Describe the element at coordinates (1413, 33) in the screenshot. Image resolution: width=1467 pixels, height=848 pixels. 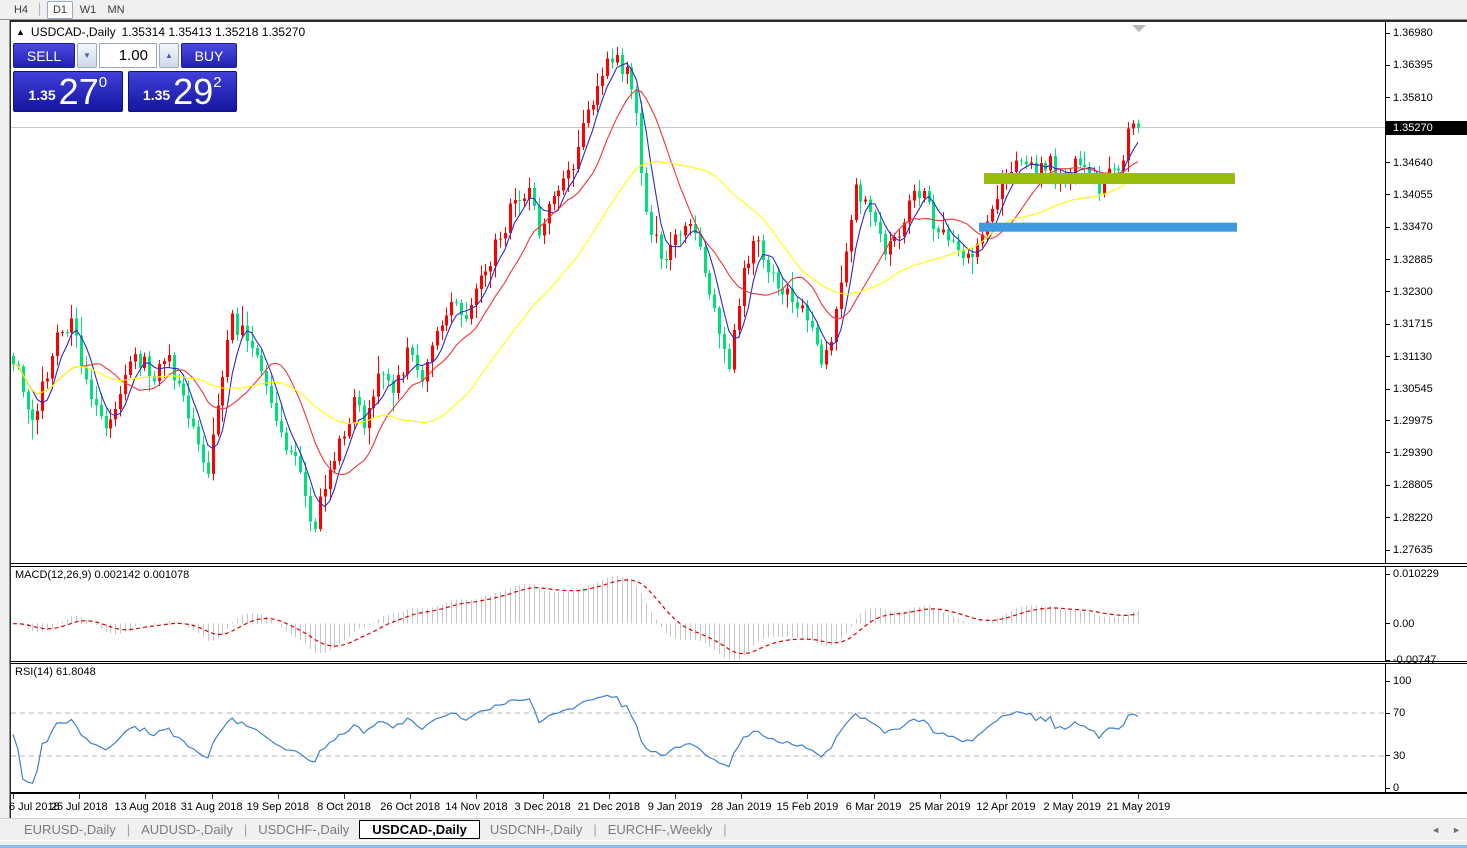
I see `axis-tick-label: 1.36980` at that location.